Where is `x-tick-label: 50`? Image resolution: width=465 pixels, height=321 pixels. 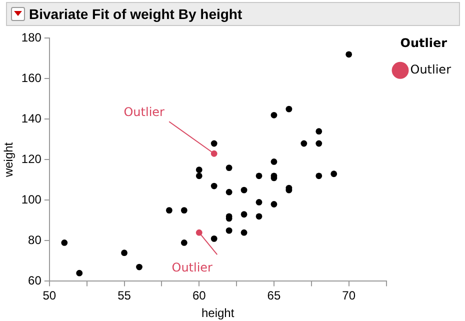 x-tick-label: 50 is located at coordinates (49, 295).